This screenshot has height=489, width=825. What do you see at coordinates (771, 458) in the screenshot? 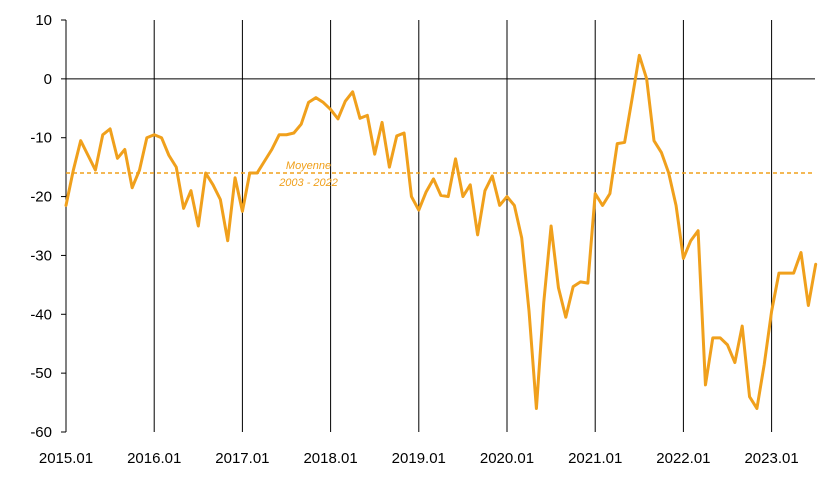
I see `x-tick-label: 2023.01` at bounding box center [771, 458].